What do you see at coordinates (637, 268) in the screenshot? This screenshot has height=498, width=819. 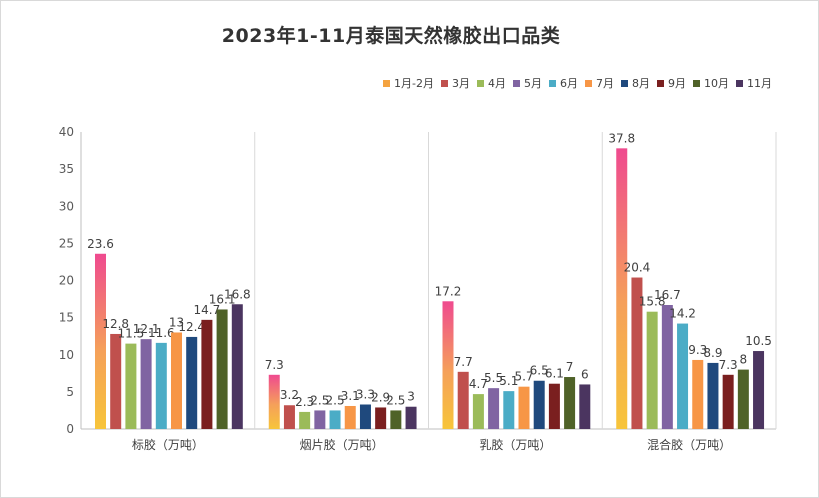 I see `data-label: 20.4` at bounding box center [637, 268].